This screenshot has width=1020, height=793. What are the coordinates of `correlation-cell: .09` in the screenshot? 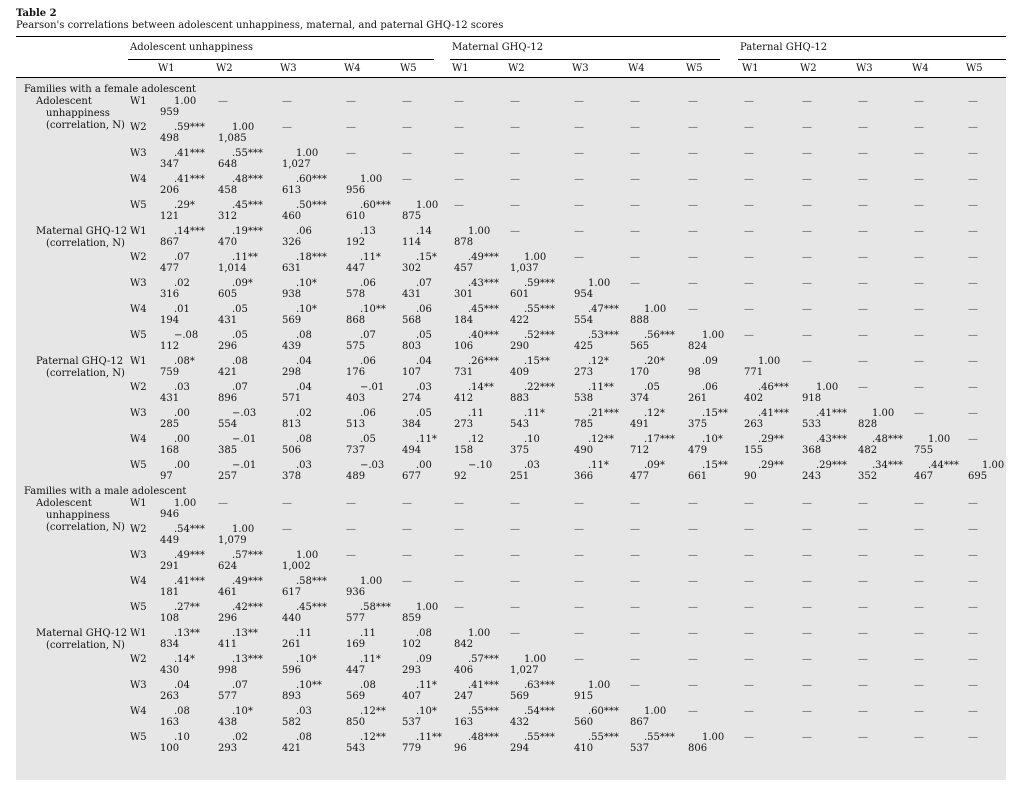 It's located at (710, 361).